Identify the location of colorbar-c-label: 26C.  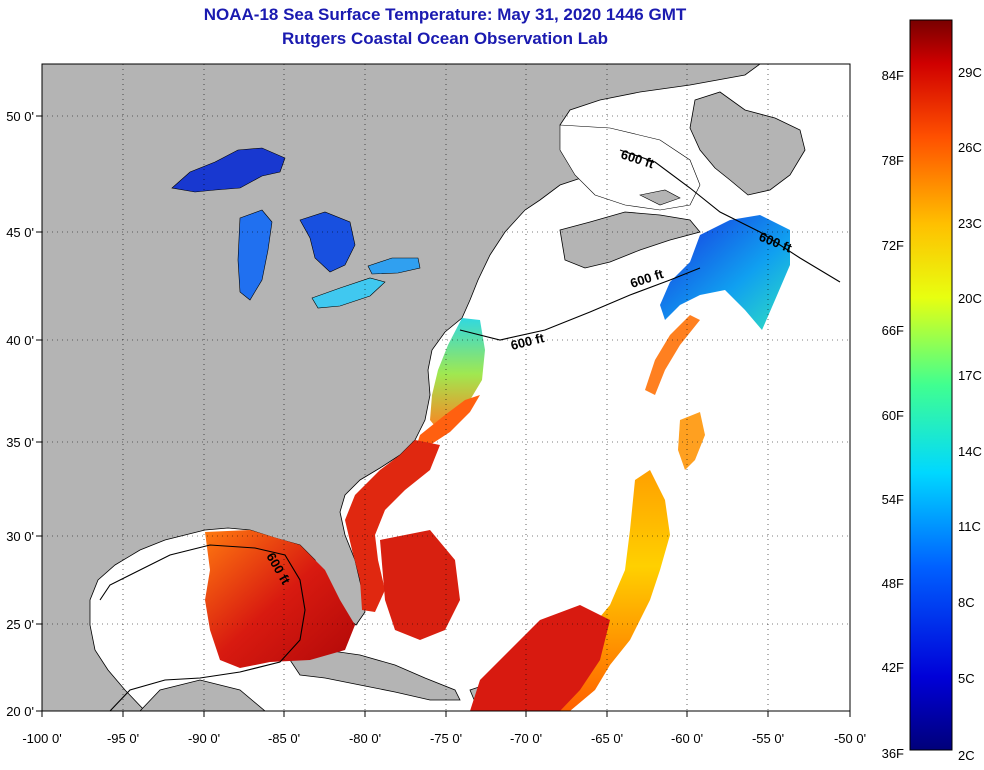
(970, 147).